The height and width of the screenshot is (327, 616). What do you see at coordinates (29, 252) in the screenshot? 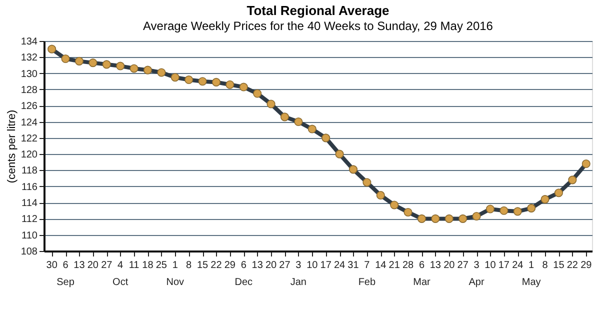
I see `y-tick-label: 108` at bounding box center [29, 252].